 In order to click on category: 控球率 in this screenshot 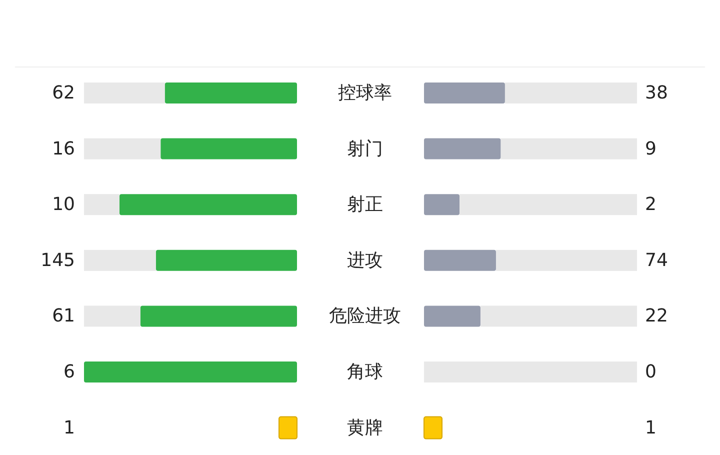, I will do `click(365, 93)`.